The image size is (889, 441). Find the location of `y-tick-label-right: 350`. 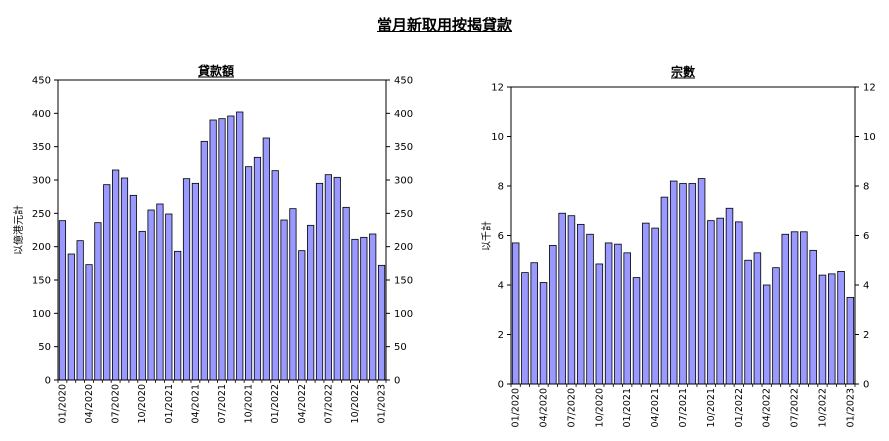

y-tick-label-right: 350 is located at coordinates (403, 147).